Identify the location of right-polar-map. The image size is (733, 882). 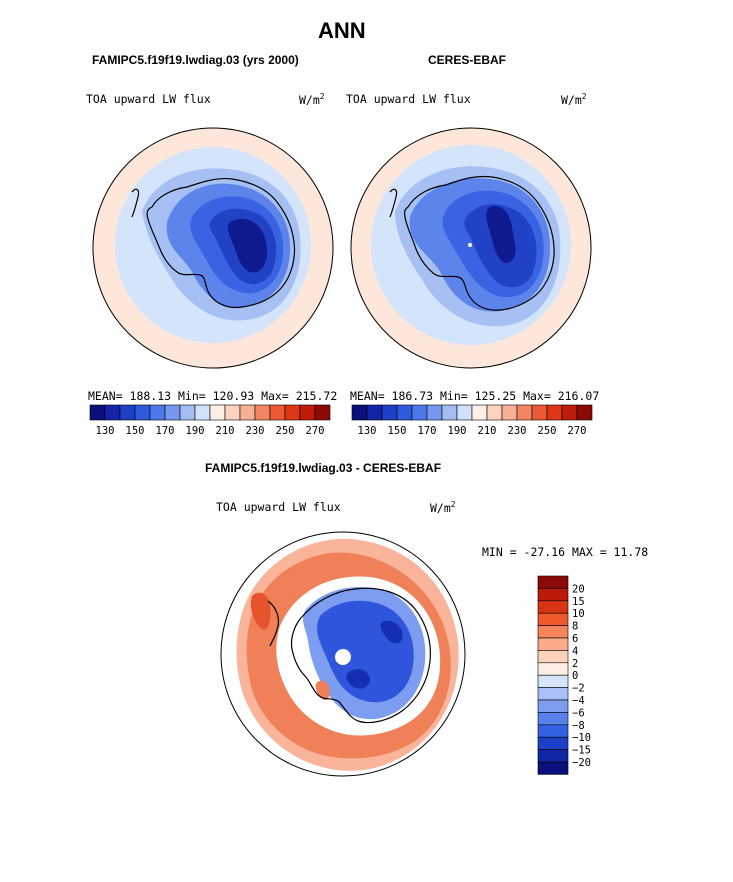
(471, 248).